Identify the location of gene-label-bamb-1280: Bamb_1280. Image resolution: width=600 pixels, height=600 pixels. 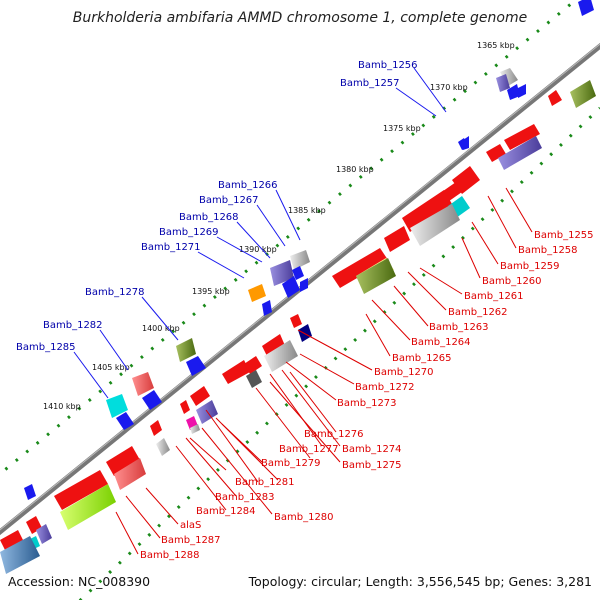
(304, 517).